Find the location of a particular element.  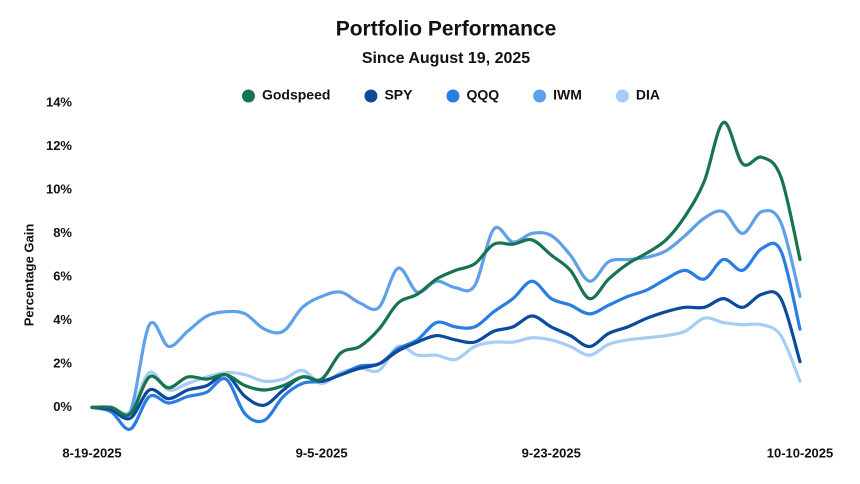

legend-label: DIA is located at coordinates (648, 95).